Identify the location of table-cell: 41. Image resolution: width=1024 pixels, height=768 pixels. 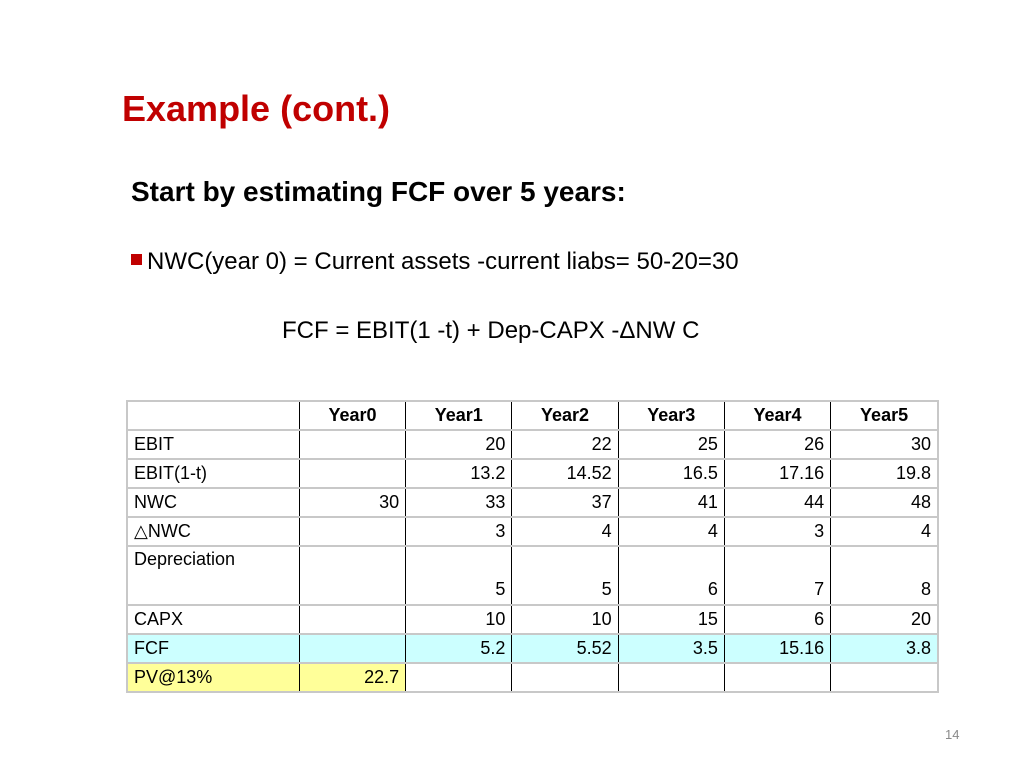
(671, 502).